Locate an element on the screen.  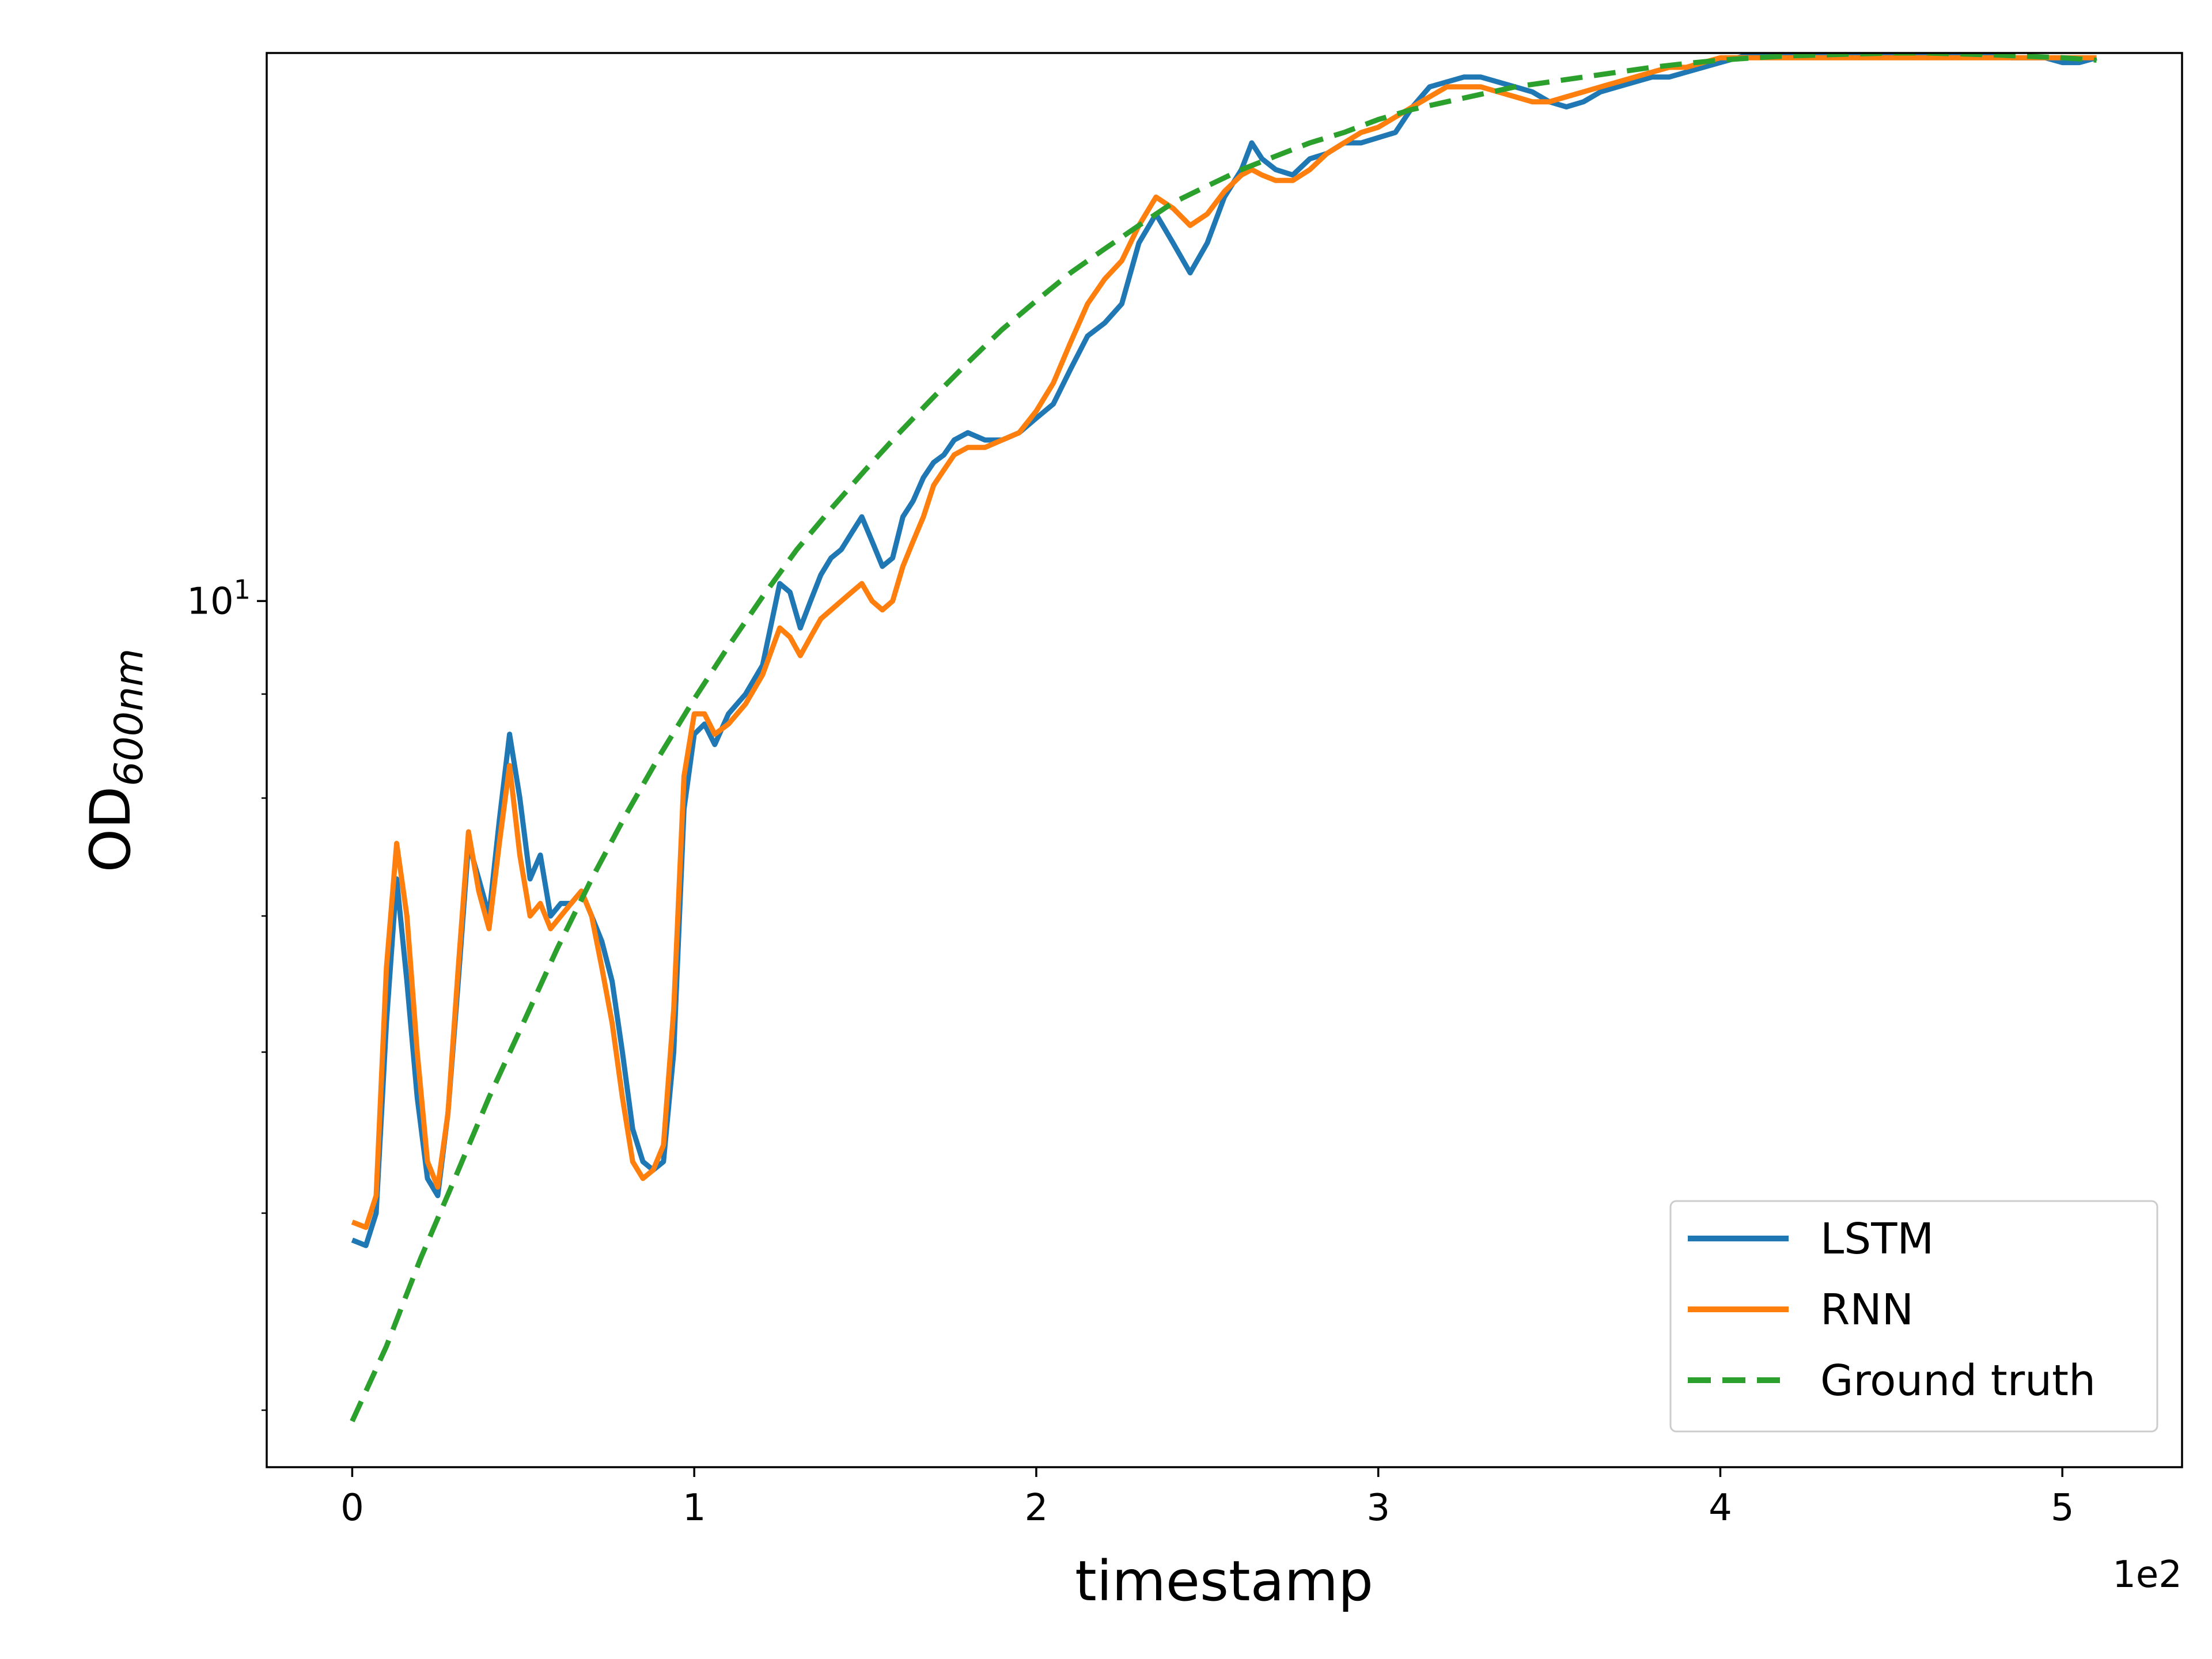
x-tick-label: 3 is located at coordinates (1378, 1508).